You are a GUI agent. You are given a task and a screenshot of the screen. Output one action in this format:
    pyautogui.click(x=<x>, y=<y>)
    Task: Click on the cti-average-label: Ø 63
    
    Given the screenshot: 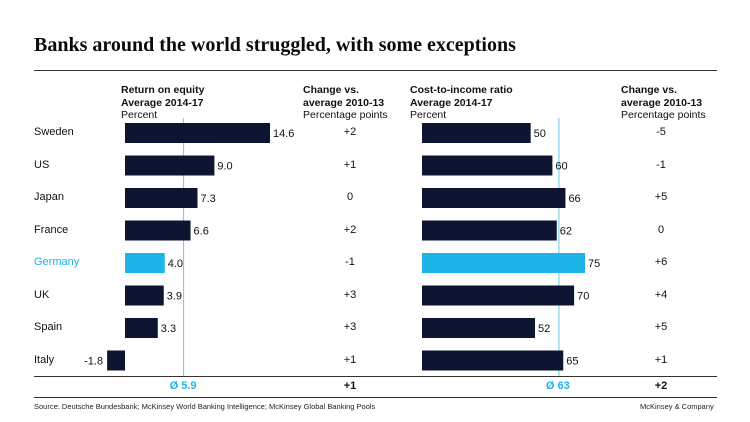 What is the action you would take?
    pyautogui.click(x=557, y=386)
    